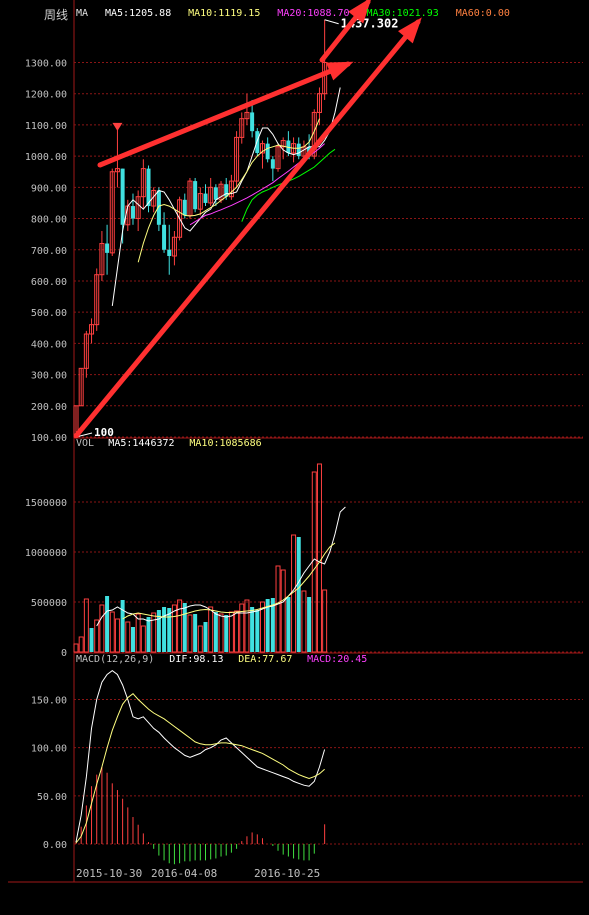  Describe the element at coordinates (46, 126) in the screenshot. I see `y-tick-label: 1100.00` at that location.